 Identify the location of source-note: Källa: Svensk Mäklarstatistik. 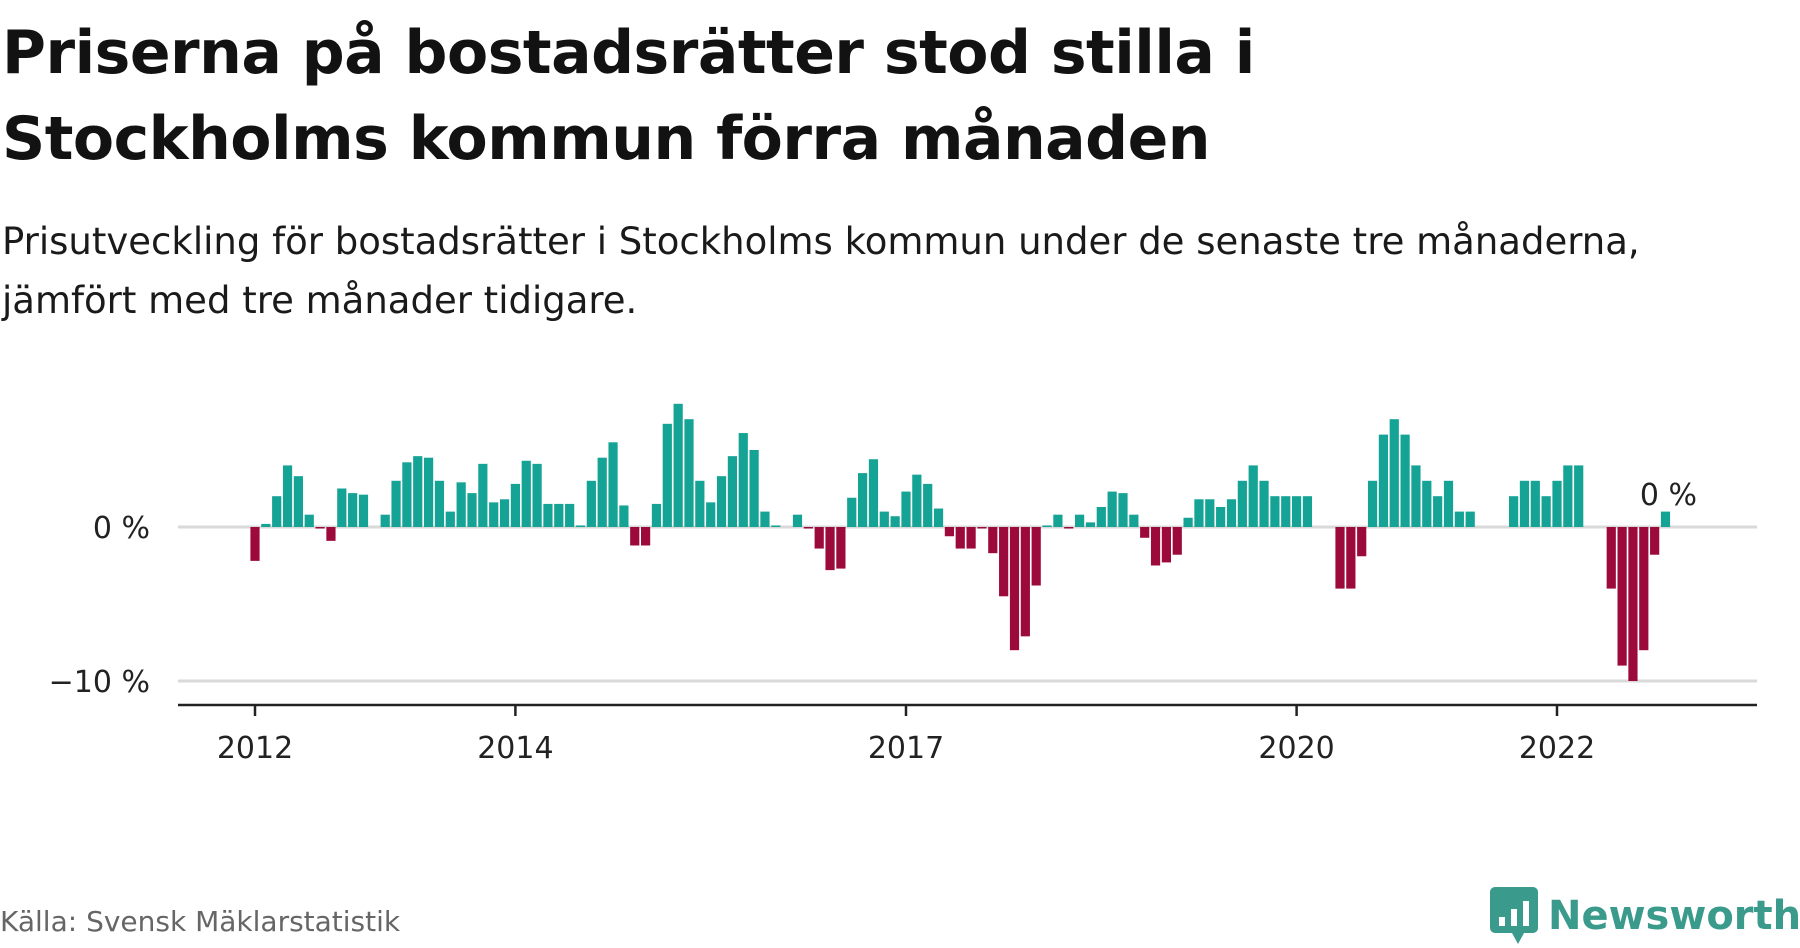
(200, 921).